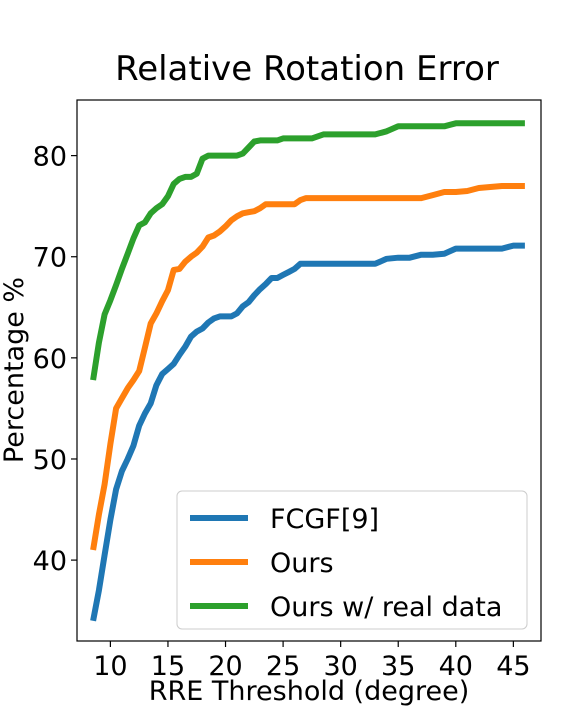  What do you see at coordinates (386, 607) in the screenshot?
I see `legend-label-3: Ours w/ real data` at bounding box center [386, 607].